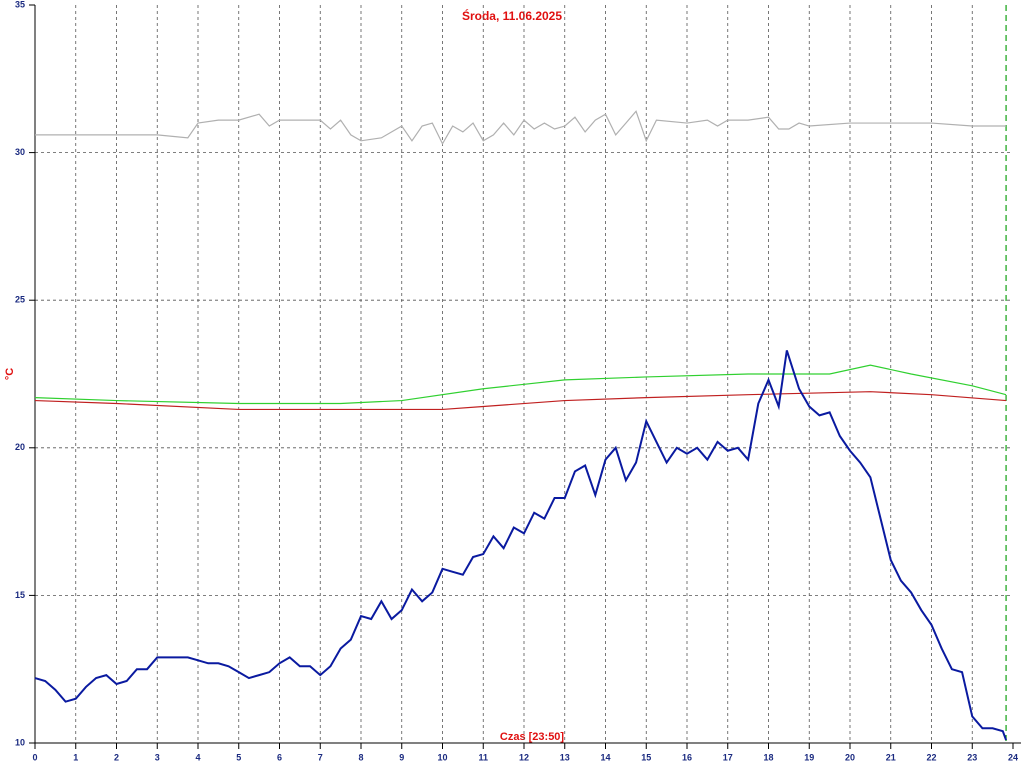  I want to click on x-tick-label: 5, so click(238, 757).